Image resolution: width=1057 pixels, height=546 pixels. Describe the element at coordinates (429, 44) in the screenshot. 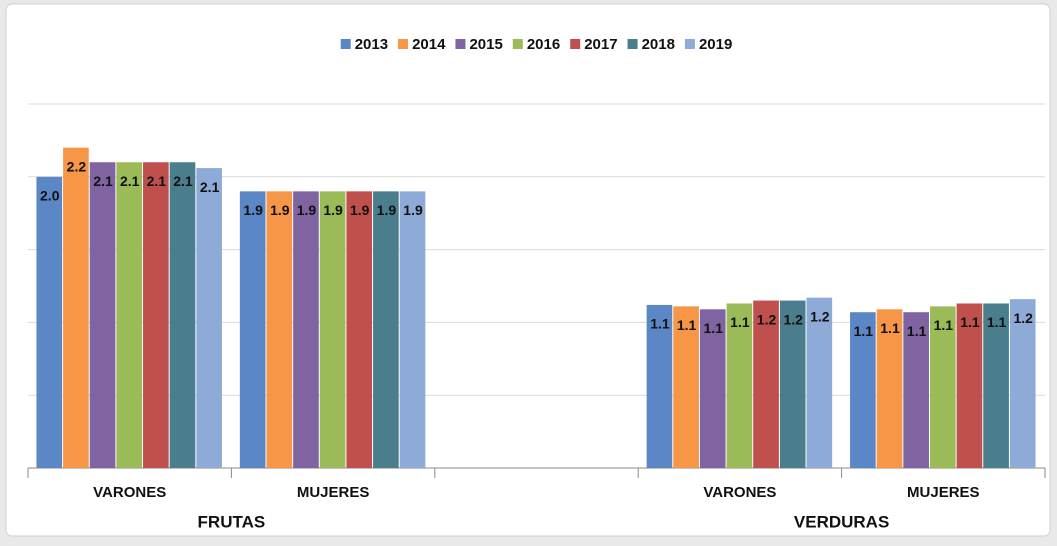

I see `legend-label: 2014` at that location.